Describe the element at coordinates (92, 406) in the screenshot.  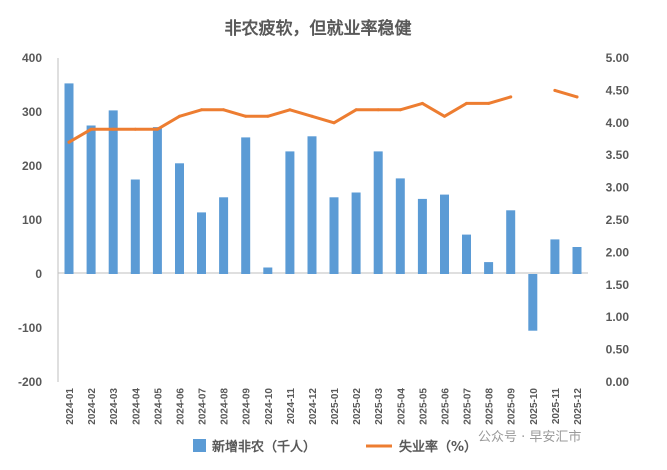
I see `x-tick-label: 2024-02` at that location.